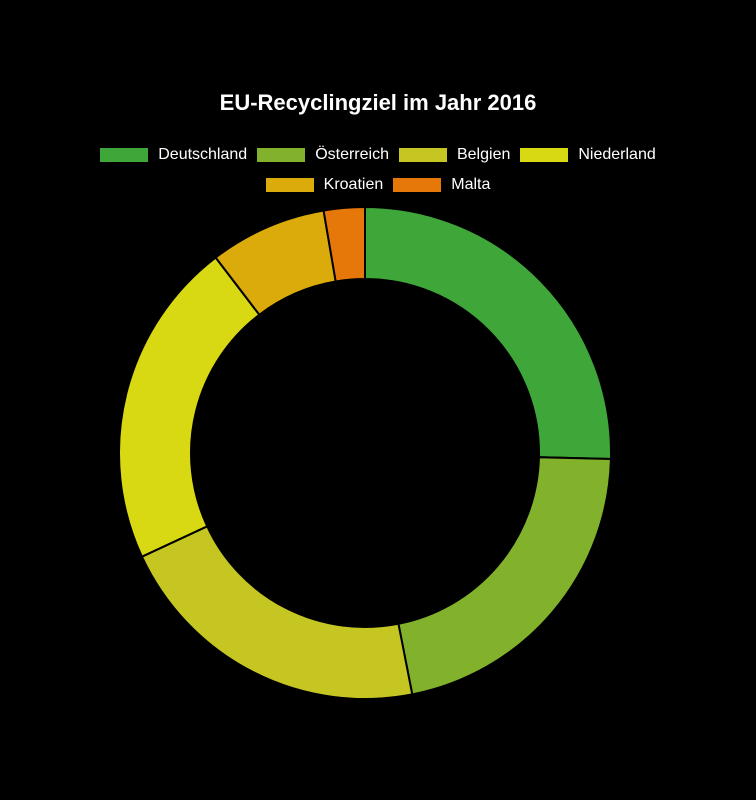 Image resolution: width=756 pixels, height=800 pixels. I want to click on slice-malta, so click(344, 244).